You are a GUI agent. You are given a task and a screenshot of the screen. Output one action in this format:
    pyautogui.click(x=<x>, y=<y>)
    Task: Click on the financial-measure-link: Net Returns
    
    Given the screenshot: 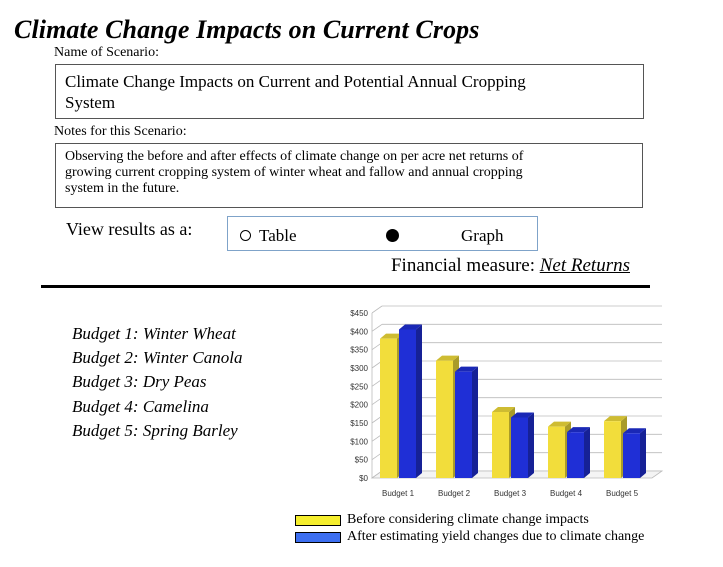 What is the action you would take?
    pyautogui.click(x=584, y=265)
    